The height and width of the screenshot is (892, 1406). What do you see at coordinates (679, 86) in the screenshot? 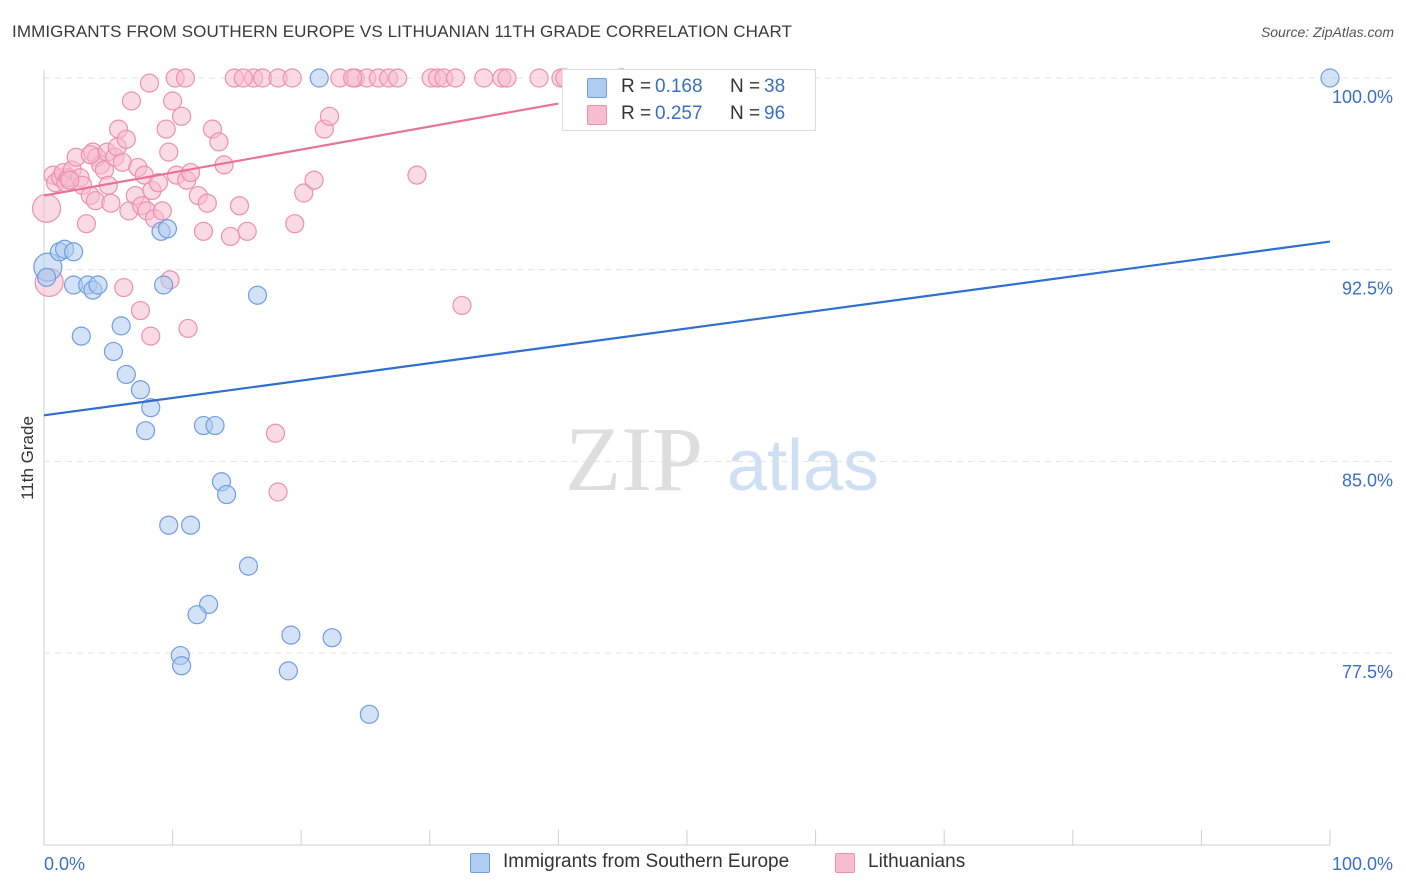
I see `legend-r-value-blue: 0.168` at bounding box center [679, 86].